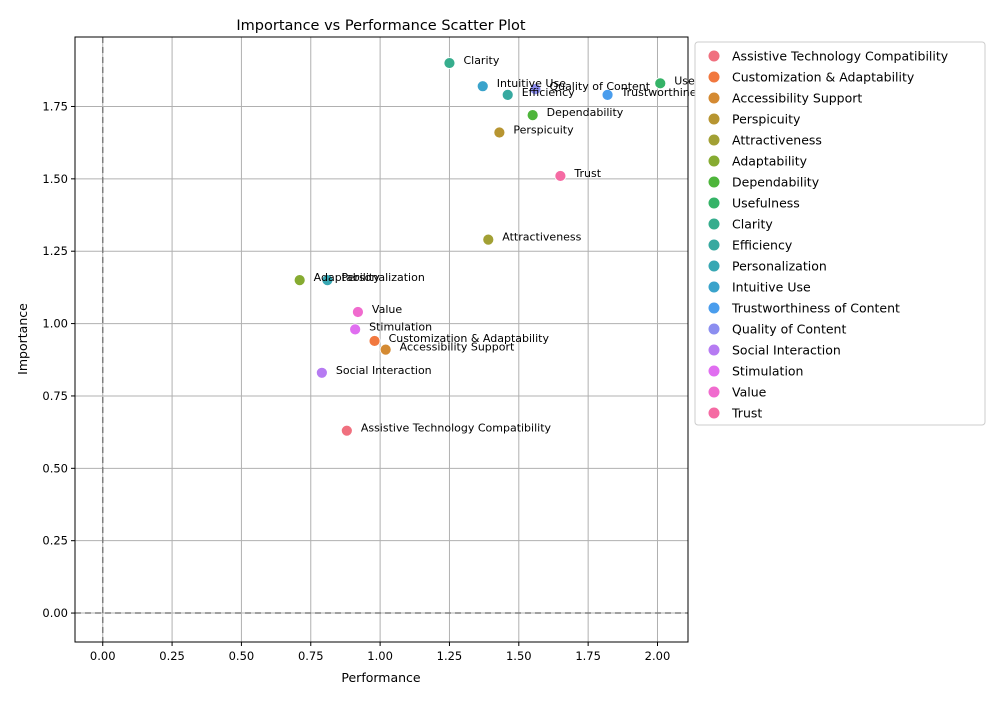 The image size is (1000, 704). Describe the element at coordinates (797, 98) in the screenshot. I see `legend-entry-label: Accessibility Support` at that location.